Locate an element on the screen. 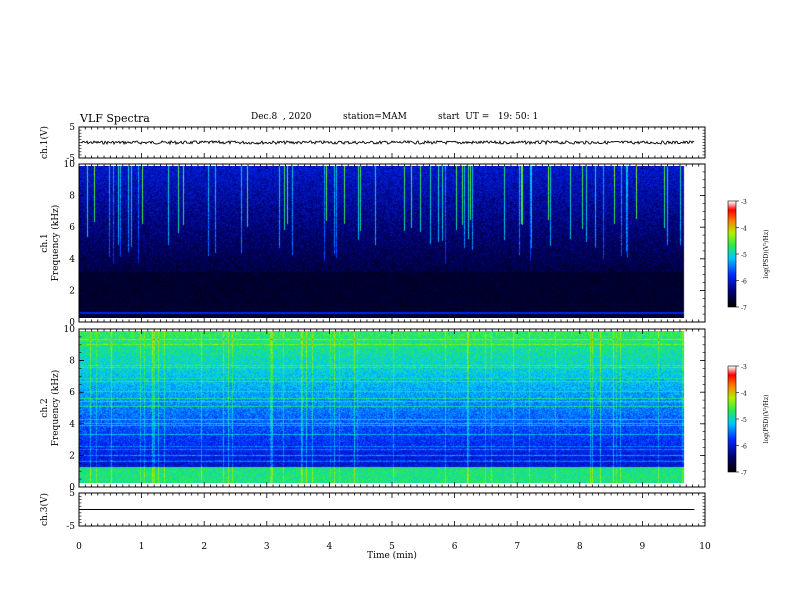  start-time-label: start UT = 19: 50: 1 is located at coordinates (488, 117).